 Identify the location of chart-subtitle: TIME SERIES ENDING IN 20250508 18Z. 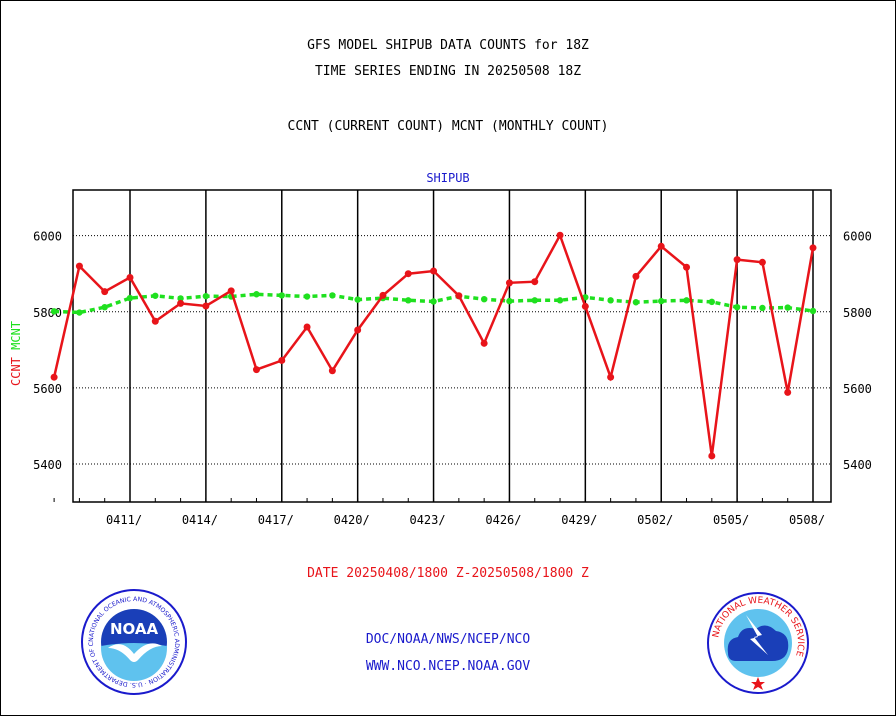
(448, 71).